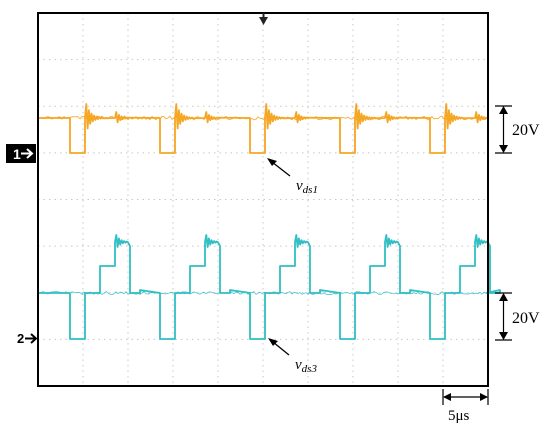 This screenshot has width=550, height=431. I want to click on vds1-pointer-arrow-icon, so click(272, 162).